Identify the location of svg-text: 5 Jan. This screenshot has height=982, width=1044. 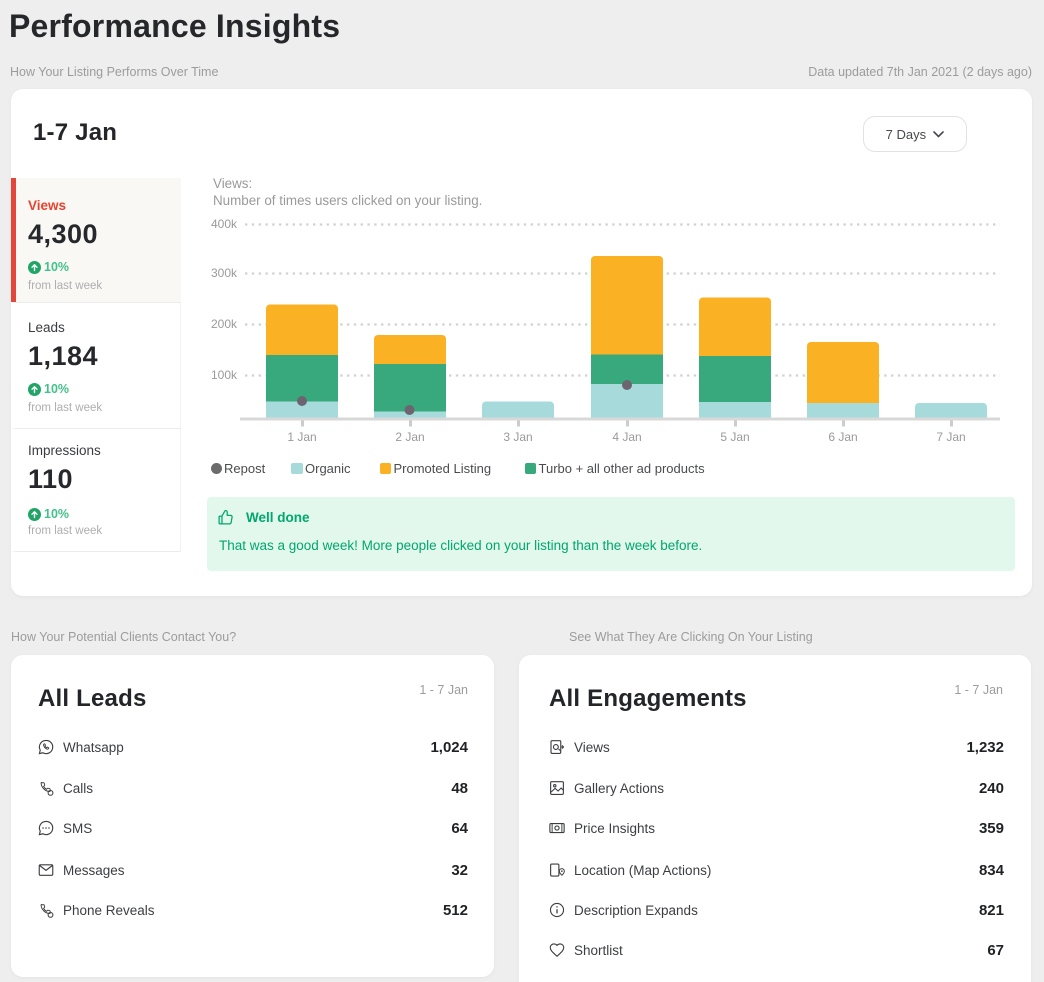
(734, 437).